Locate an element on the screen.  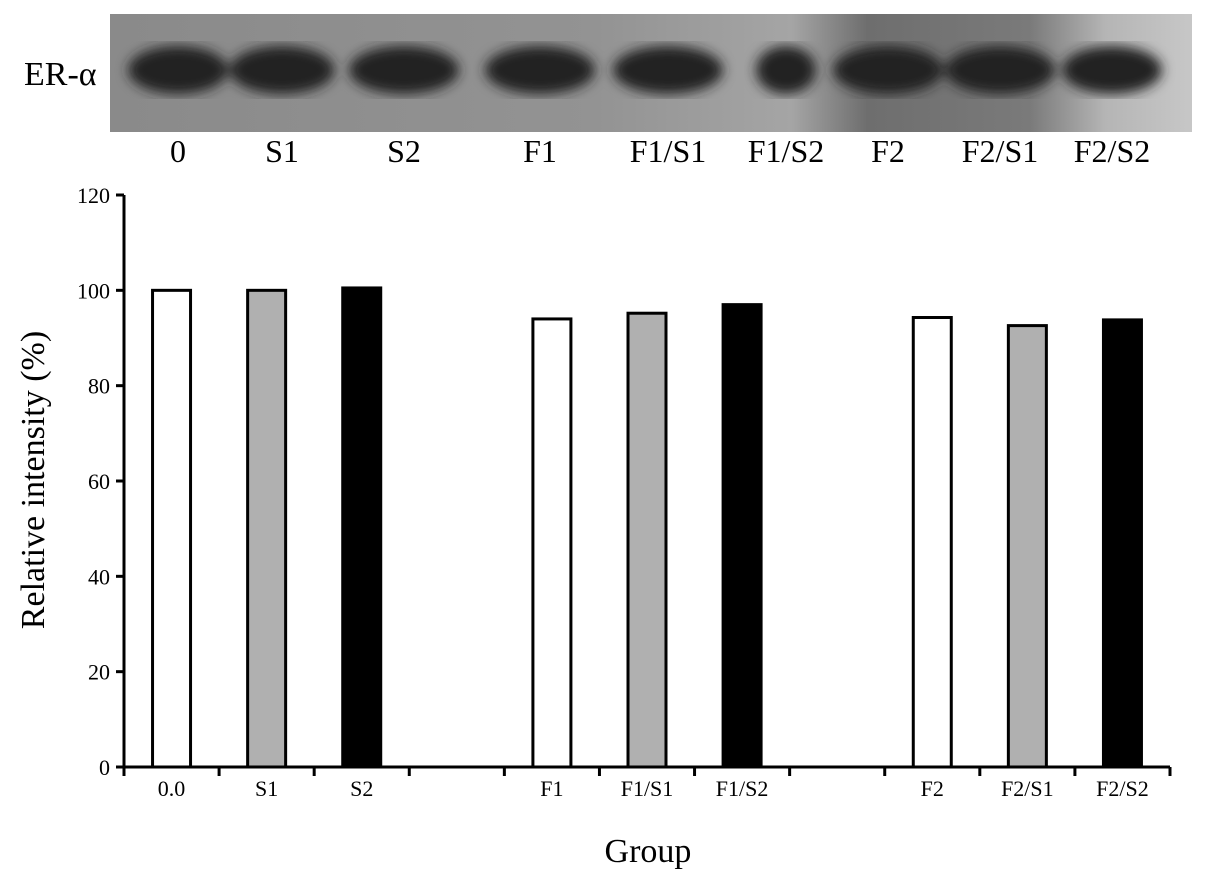
blot-protein-label: ER-α is located at coordinates (60, 74).